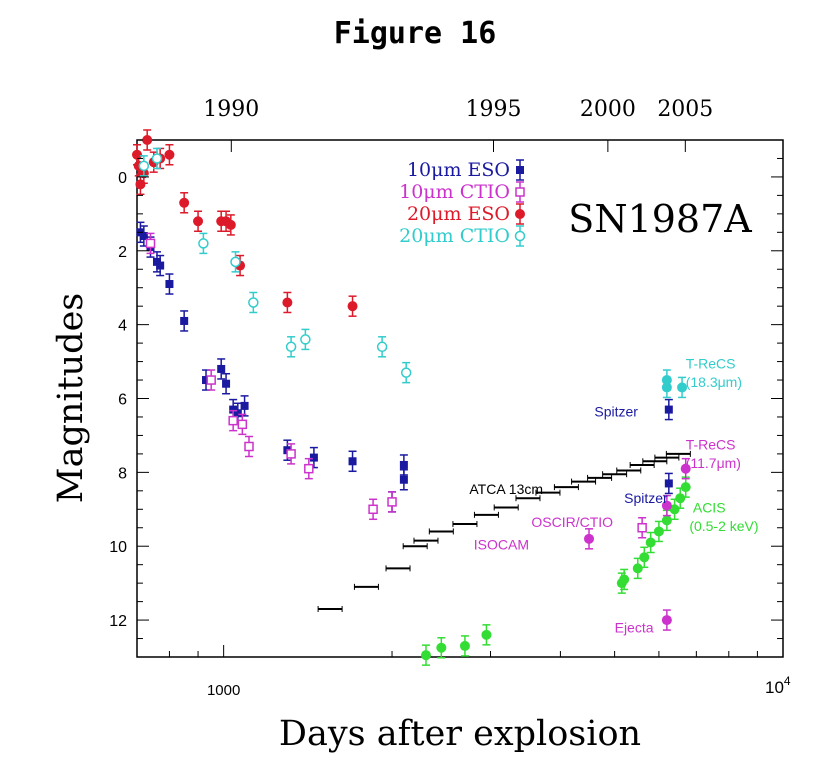 This screenshot has width=830, height=781. Describe the element at coordinates (709, 507) in the screenshot. I see `annotation-label: ACIS` at that location.